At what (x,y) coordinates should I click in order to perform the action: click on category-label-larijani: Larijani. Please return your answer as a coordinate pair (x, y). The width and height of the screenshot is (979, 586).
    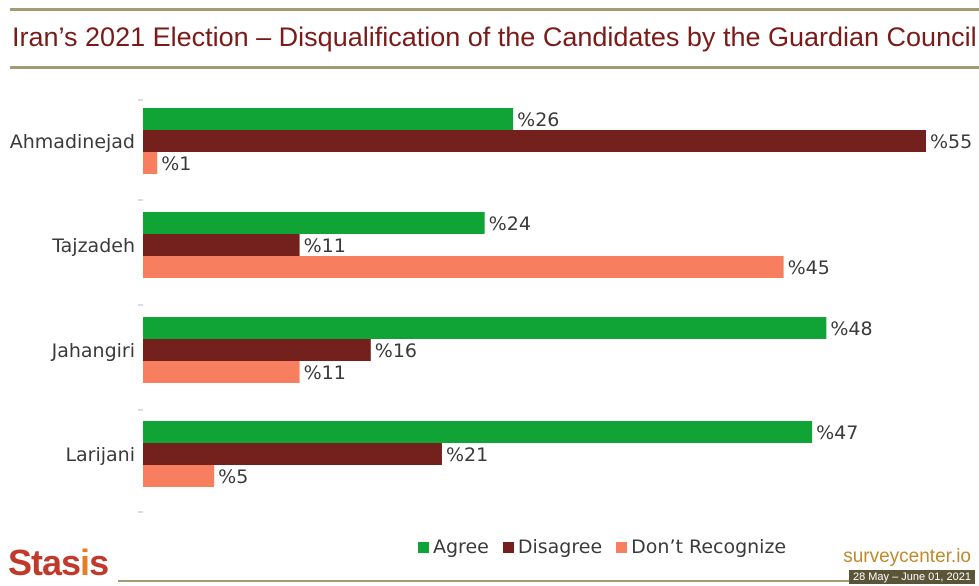
    Looking at the image, I should click on (100, 455).